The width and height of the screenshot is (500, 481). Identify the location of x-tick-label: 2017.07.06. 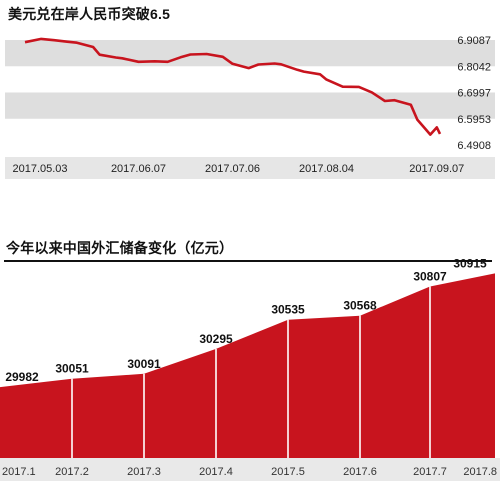
(232, 169).